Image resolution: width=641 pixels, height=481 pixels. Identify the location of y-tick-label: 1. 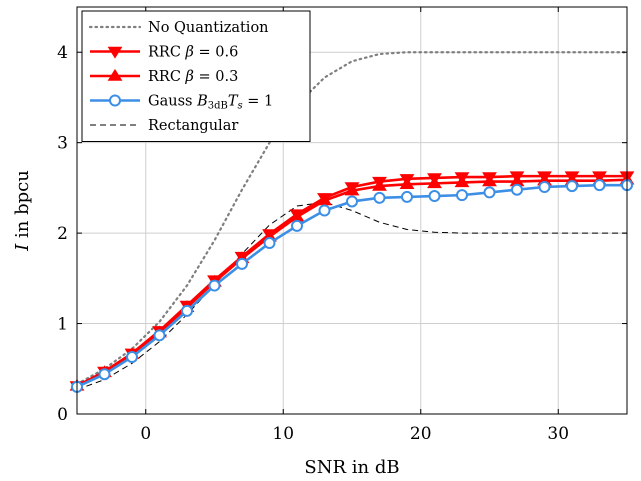
(62, 325).